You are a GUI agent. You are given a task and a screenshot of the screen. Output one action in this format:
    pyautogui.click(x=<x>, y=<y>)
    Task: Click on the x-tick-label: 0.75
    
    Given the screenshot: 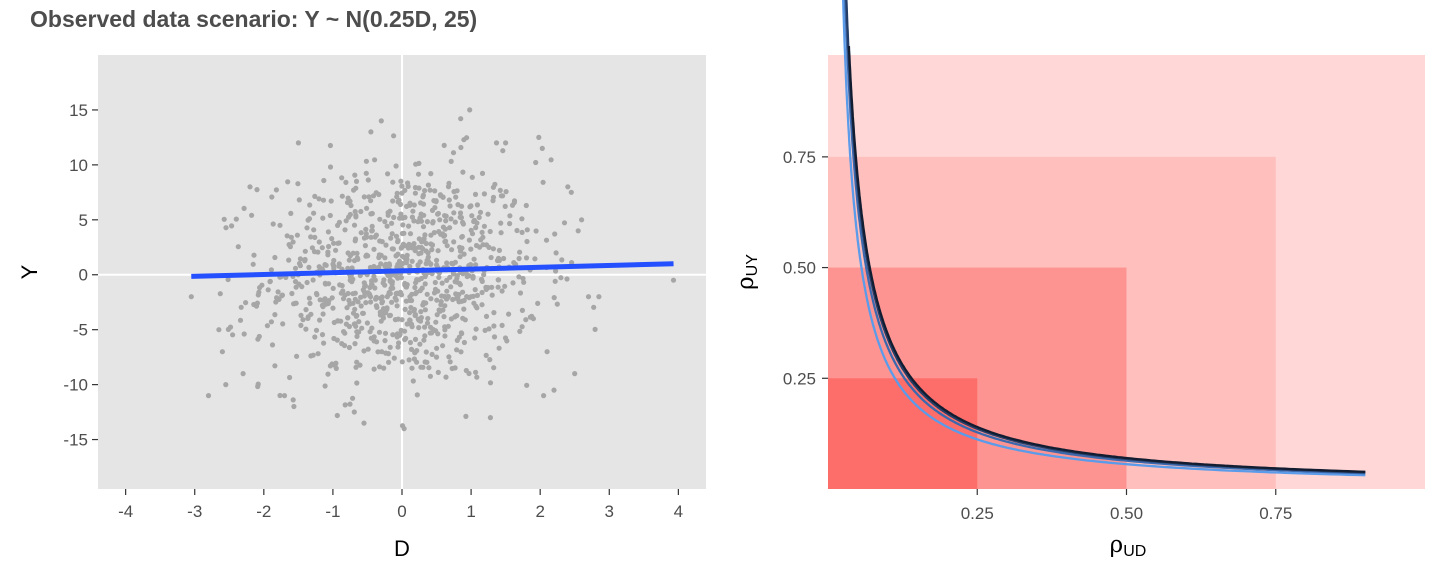 What is the action you would take?
    pyautogui.click(x=1275, y=513)
    